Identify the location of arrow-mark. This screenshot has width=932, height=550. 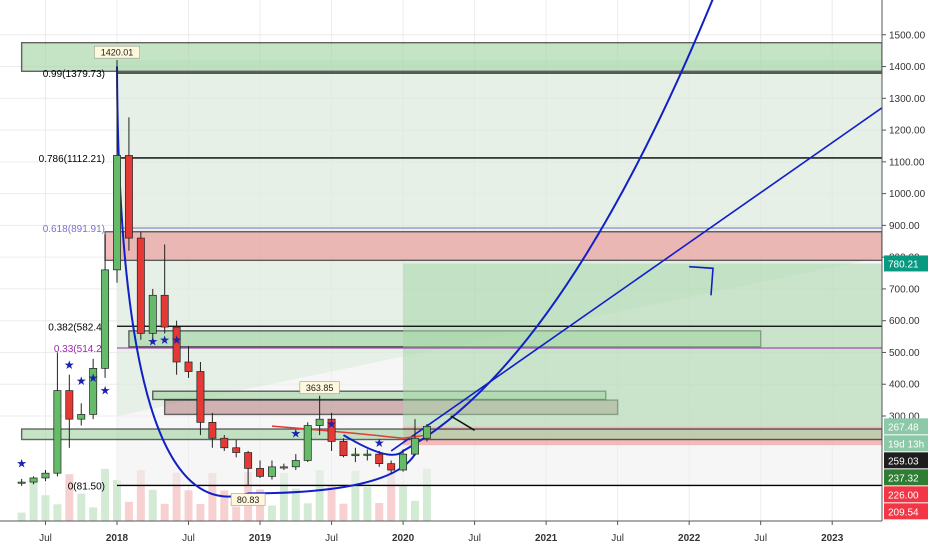
(701, 280).